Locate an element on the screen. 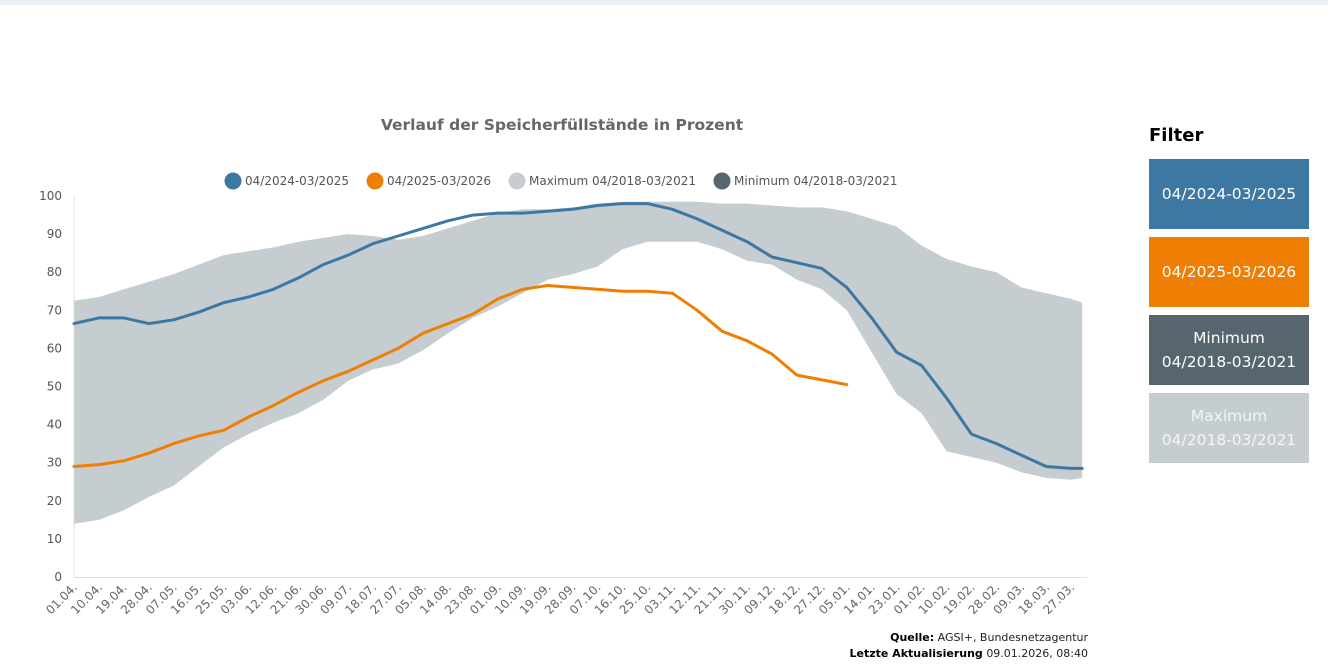 This screenshot has height=669, width=1328. y-tick-label: 40 is located at coordinates (54, 425).